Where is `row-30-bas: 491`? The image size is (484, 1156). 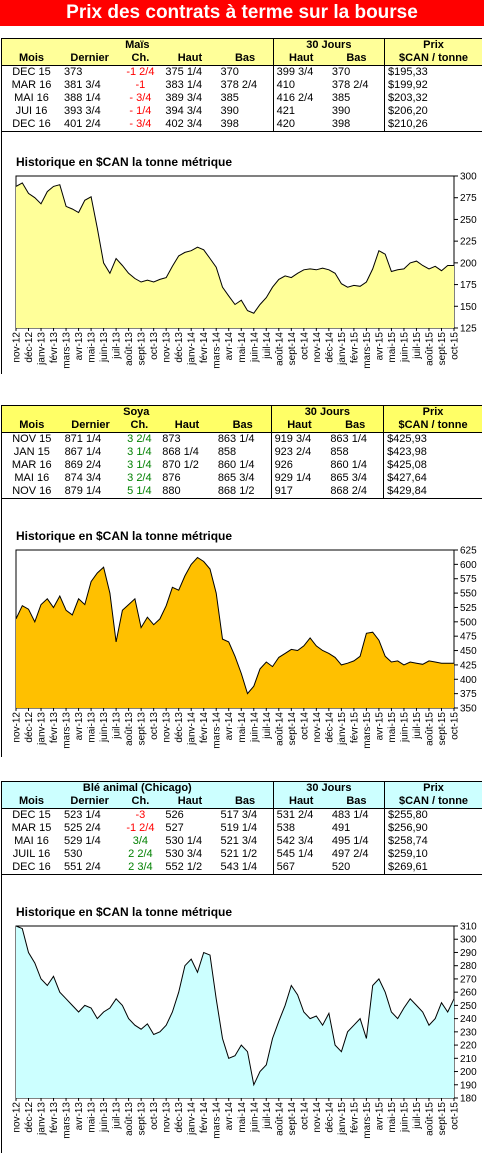 row-30-bas: 491 is located at coordinates (341, 828).